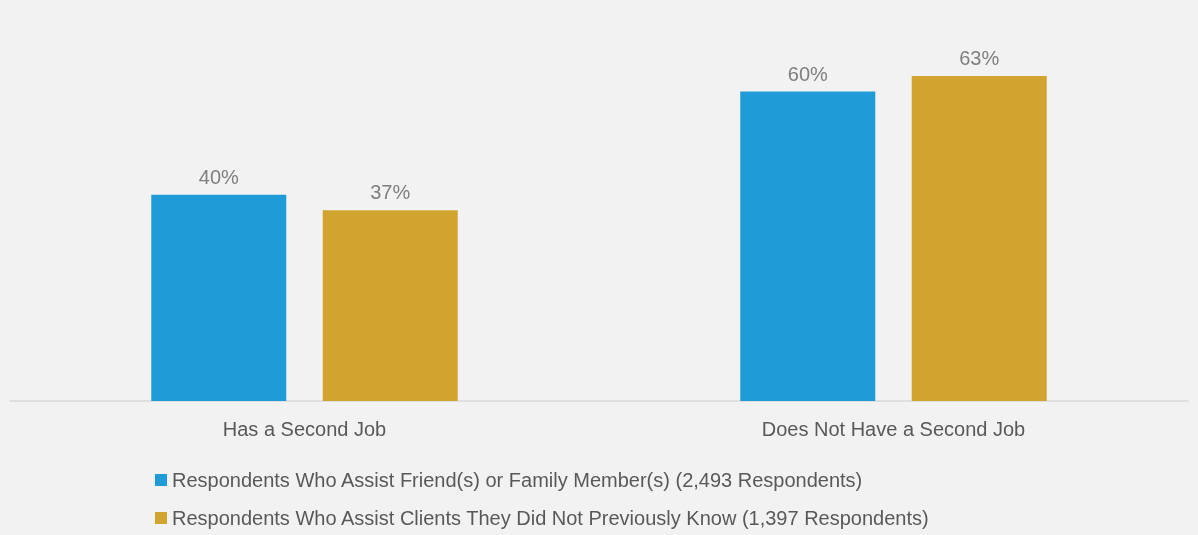 The image size is (1198, 535). Describe the element at coordinates (808, 73) in the screenshot. I see `data-label: 60%` at that location.